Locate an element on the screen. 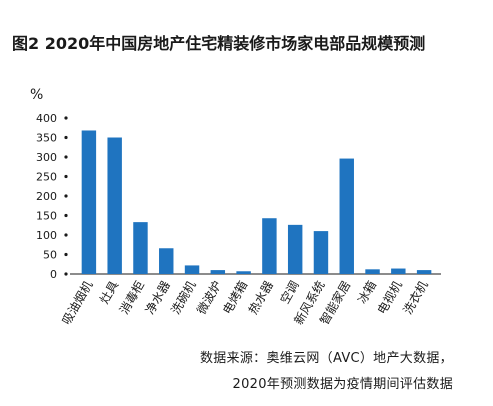  y-tick-label: 300 is located at coordinates (46, 157).